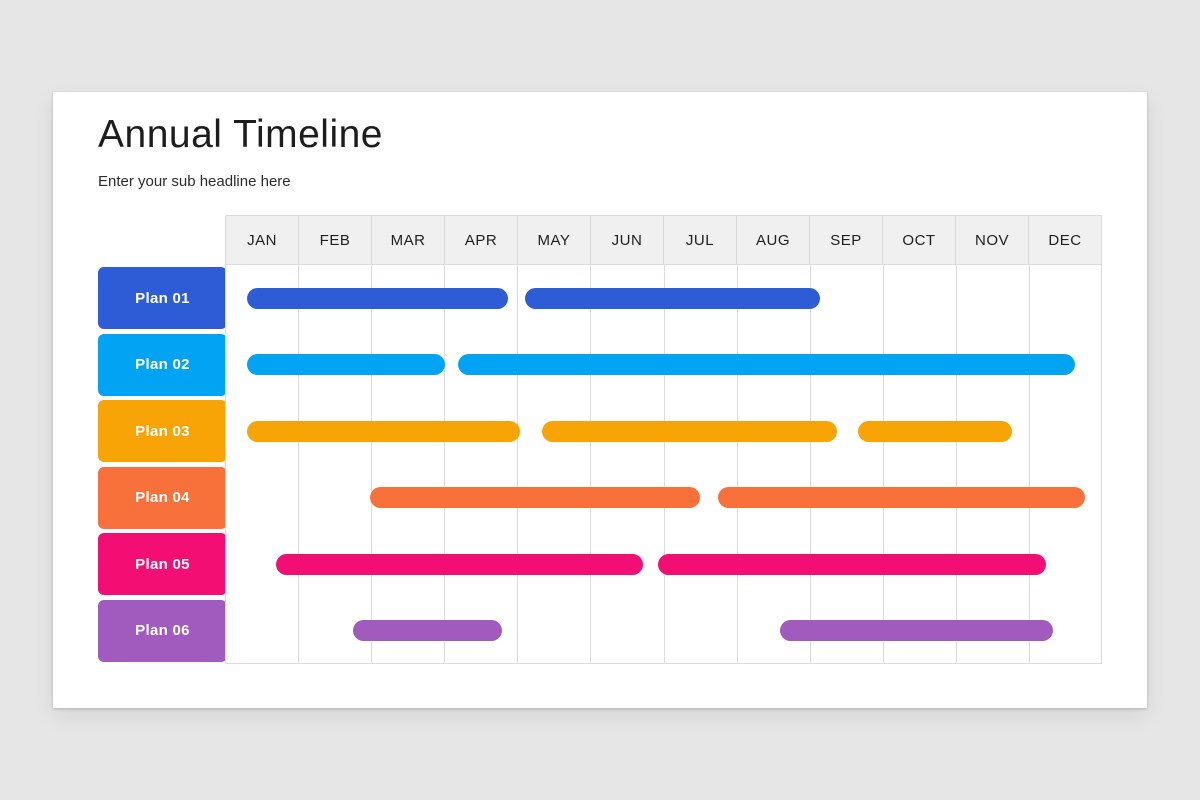  What do you see at coordinates (162, 497) in the screenshot?
I see `plan-label: Plan 04` at bounding box center [162, 497].